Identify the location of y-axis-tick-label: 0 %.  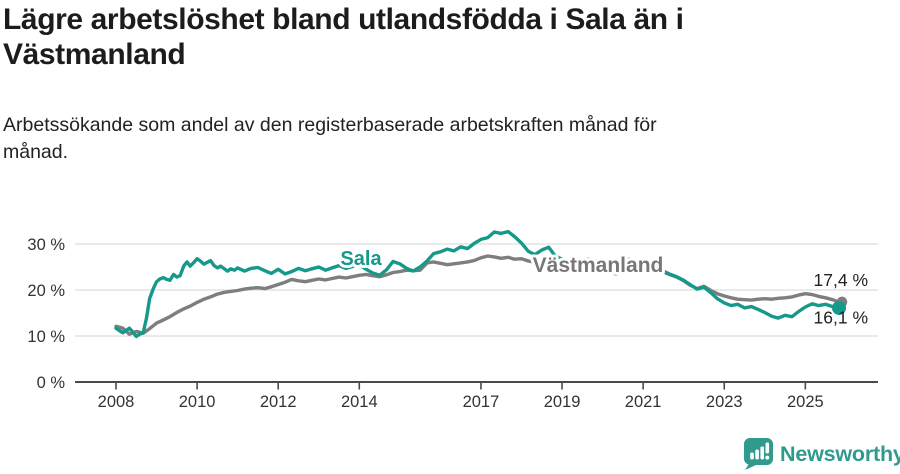
(51, 383).